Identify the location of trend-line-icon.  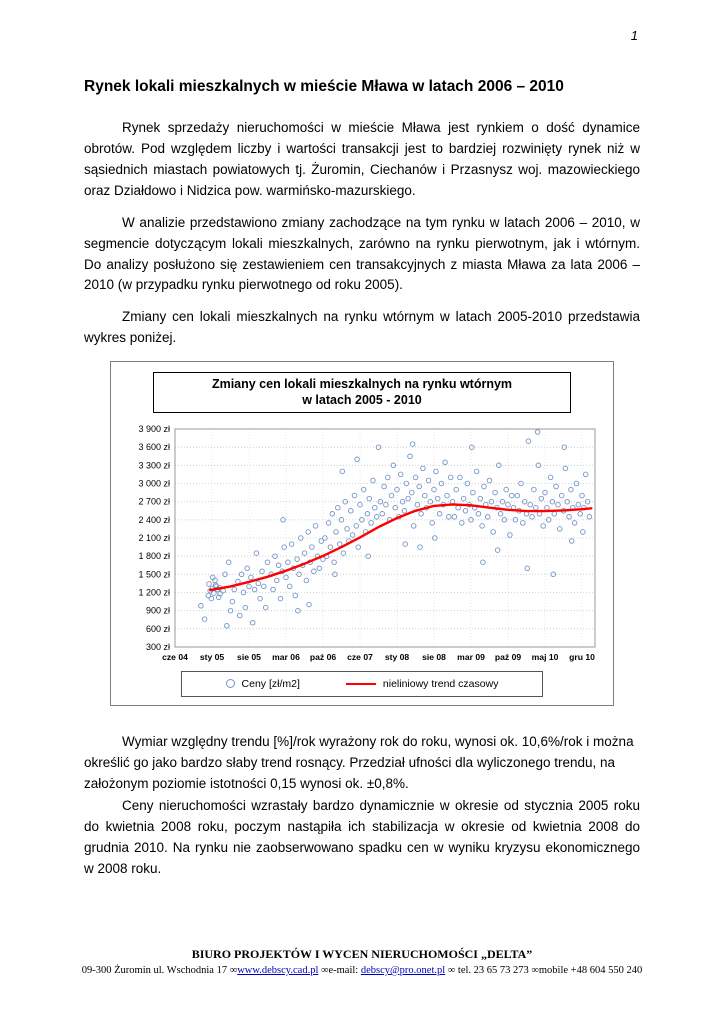
(360, 683).